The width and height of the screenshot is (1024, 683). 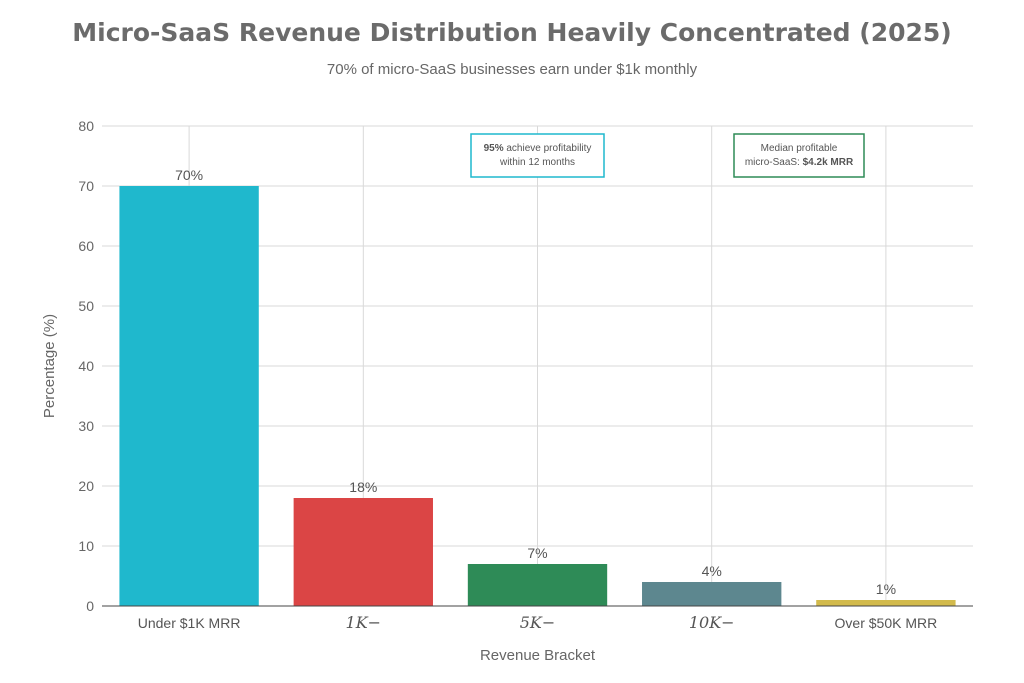 I want to click on annotation-text-line1: 95% achieve profitability, so click(x=538, y=148).